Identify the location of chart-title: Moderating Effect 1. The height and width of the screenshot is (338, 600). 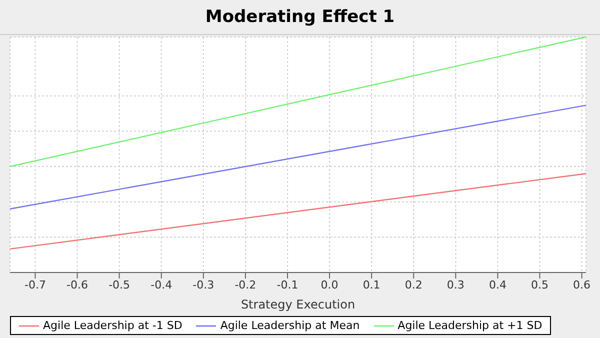
(300, 17).